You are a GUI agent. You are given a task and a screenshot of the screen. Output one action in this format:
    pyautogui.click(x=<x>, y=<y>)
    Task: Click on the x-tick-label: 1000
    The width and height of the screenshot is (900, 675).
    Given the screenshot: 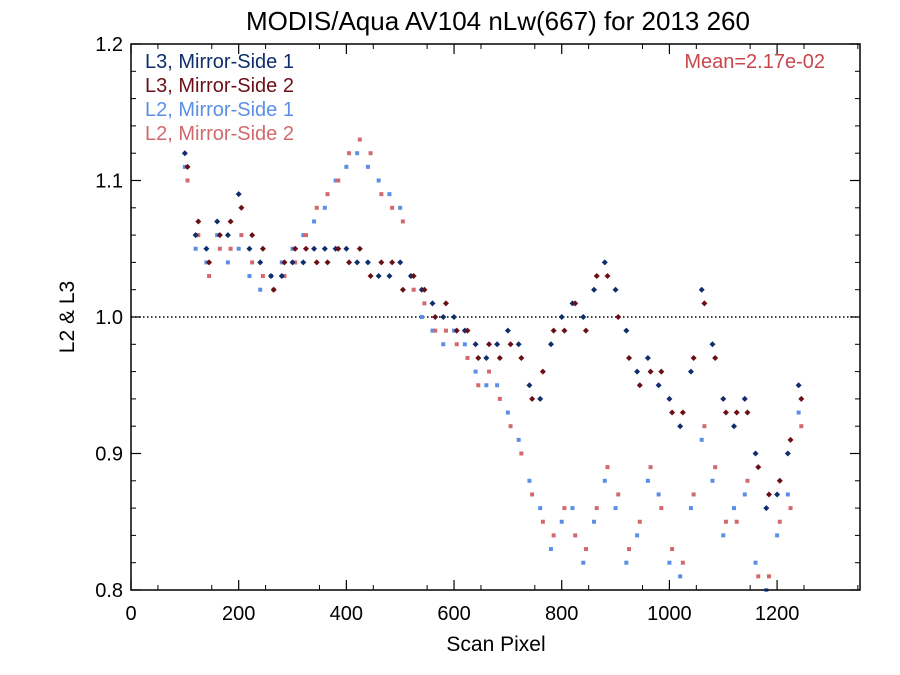 What is the action you would take?
    pyautogui.click(x=669, y=614)
    